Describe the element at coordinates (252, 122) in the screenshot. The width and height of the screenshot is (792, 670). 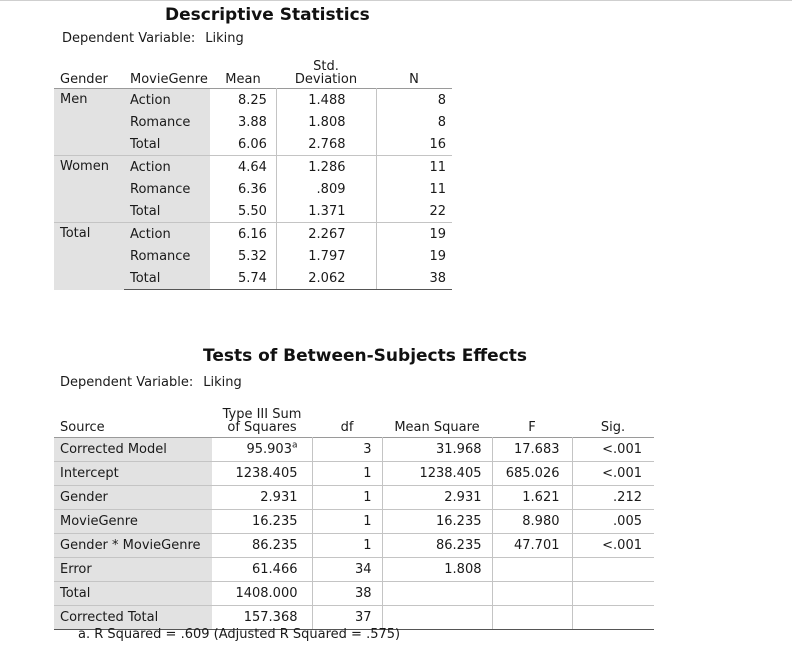
I see `mean-cell: 3.88` at that location.